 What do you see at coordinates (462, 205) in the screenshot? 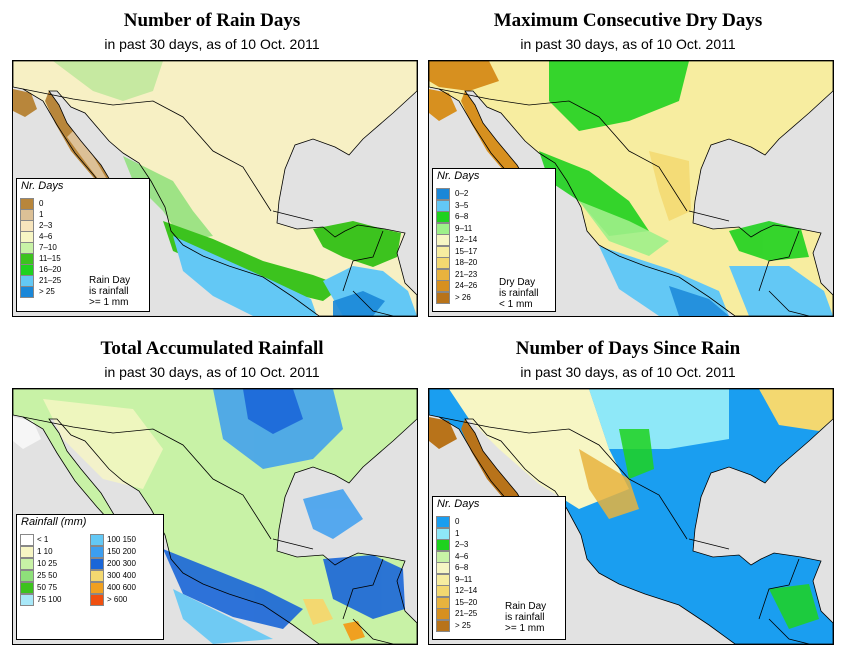
I see `legend-label: 3–5` at bounding box center [462, 205].